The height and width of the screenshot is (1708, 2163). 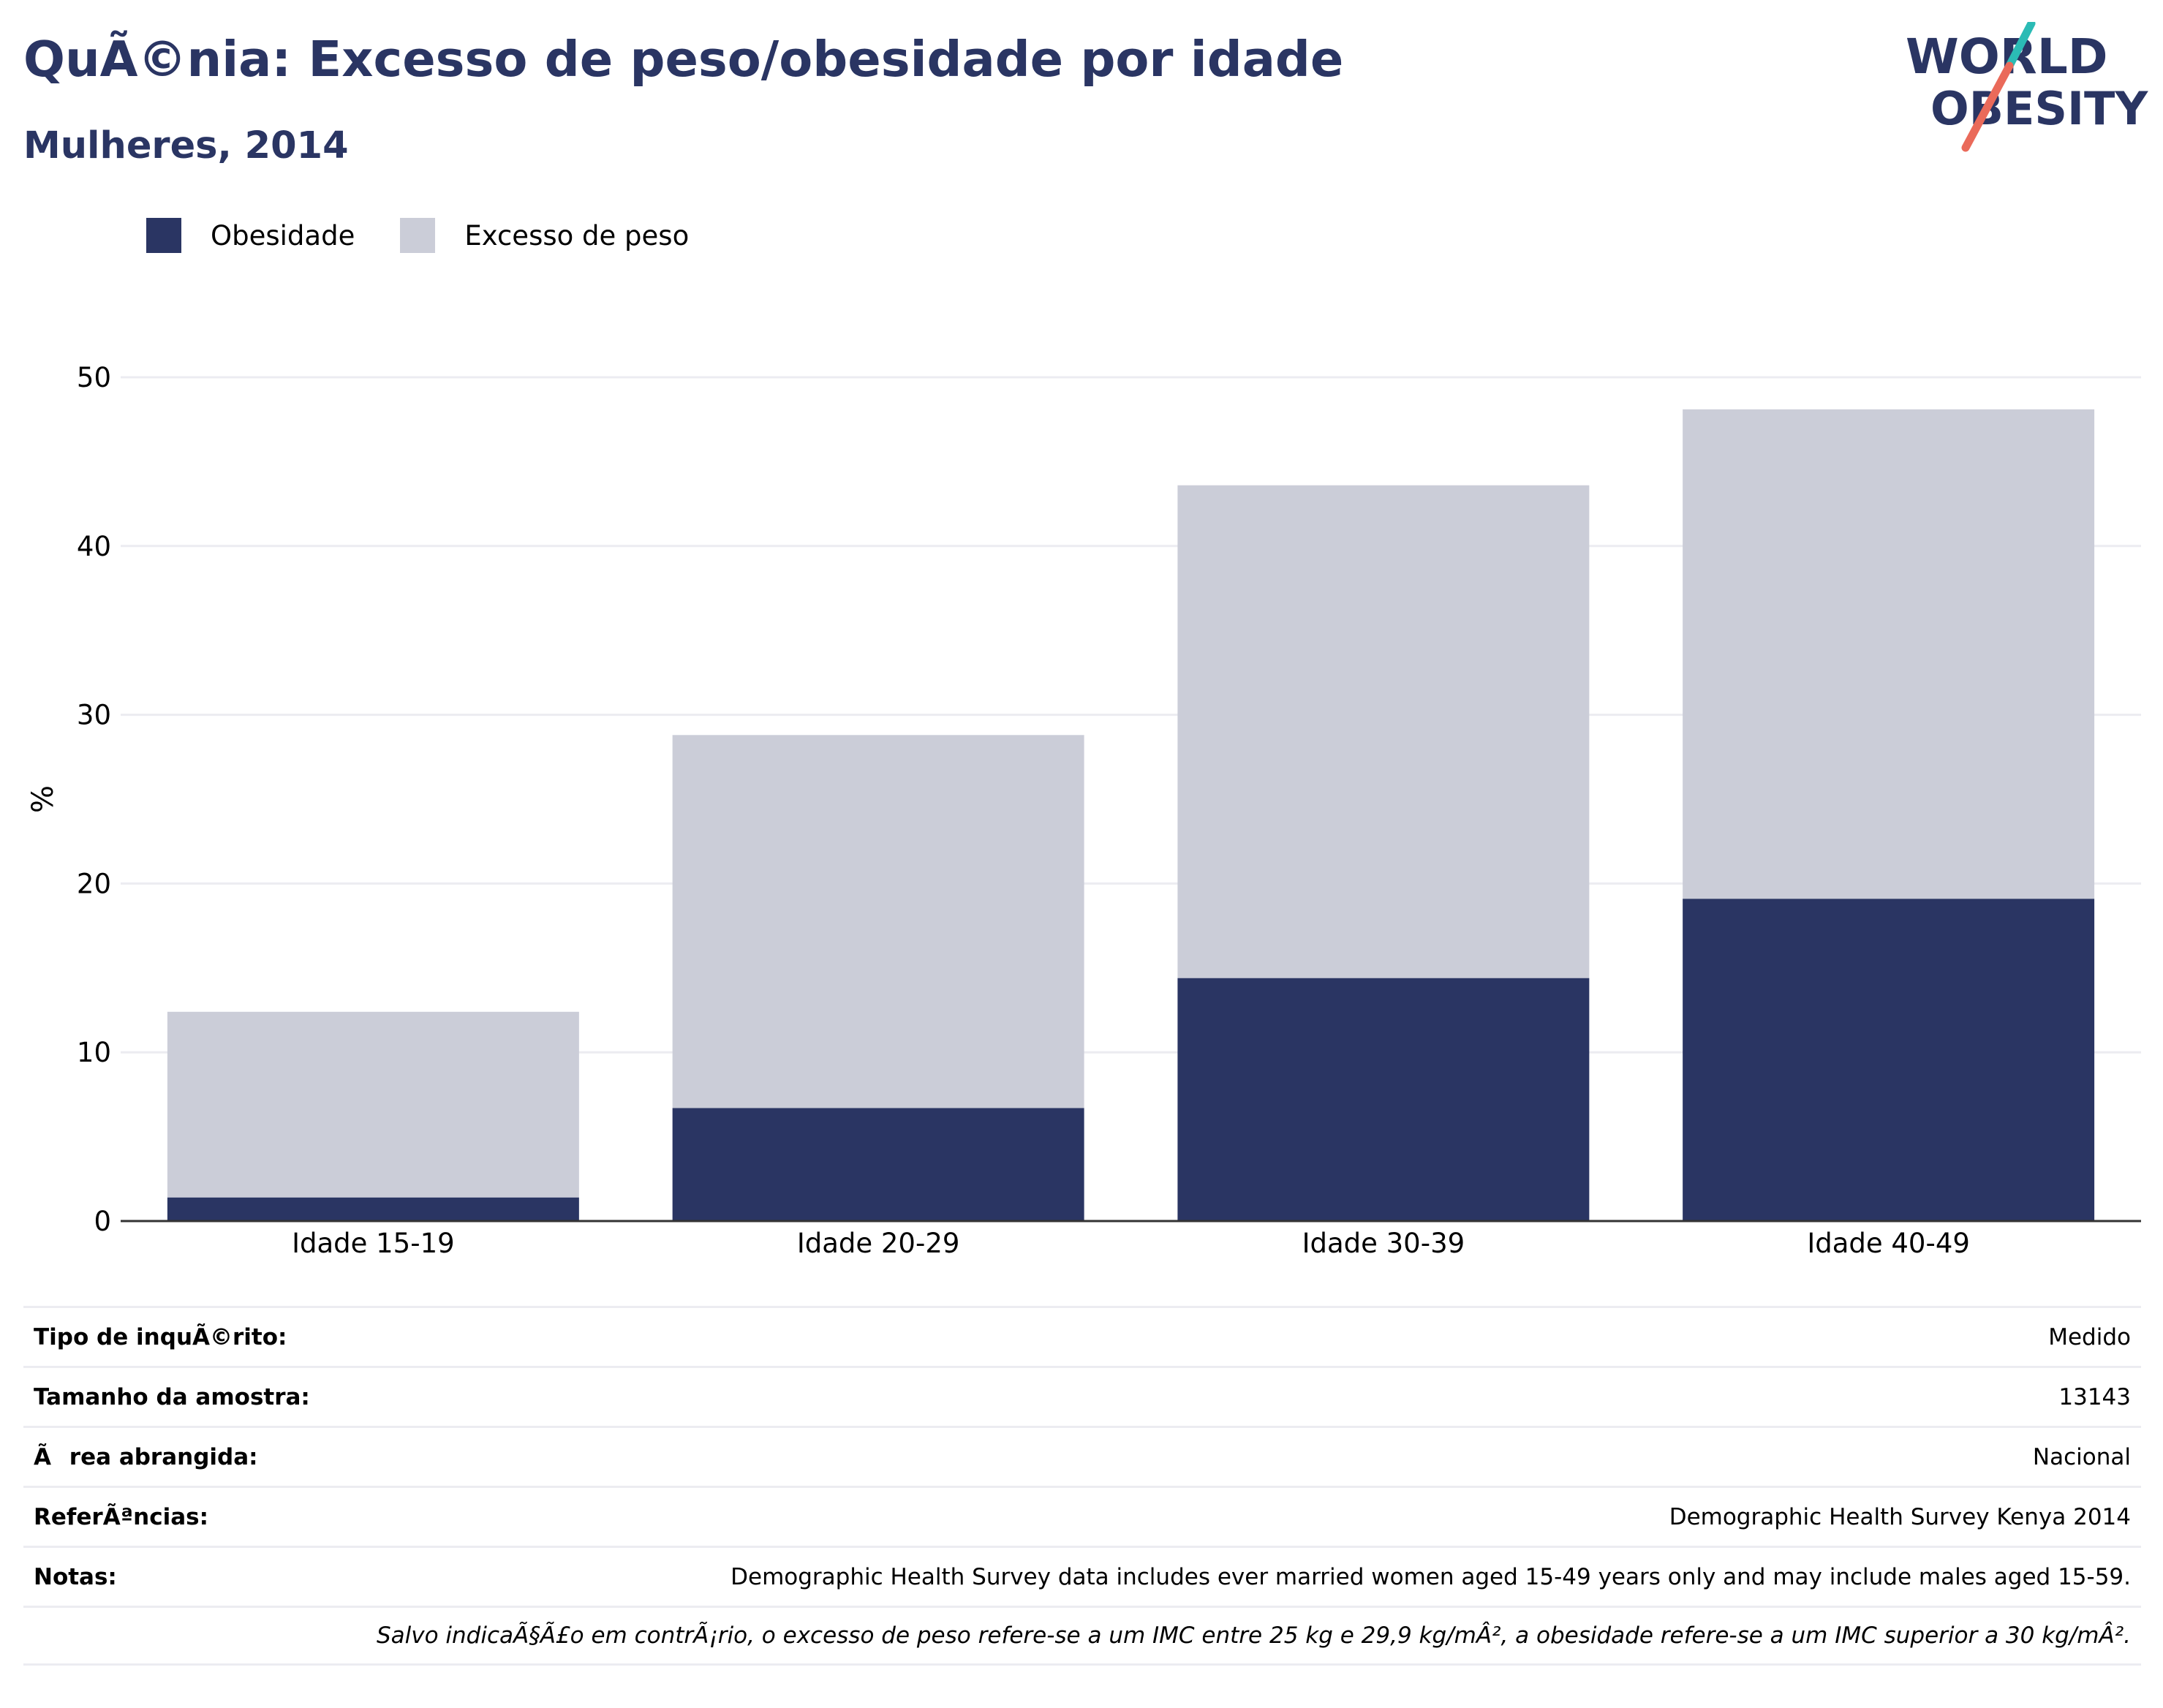 I want to click on legend-label-obesity: Obesidade, so click(x=283, y=235).